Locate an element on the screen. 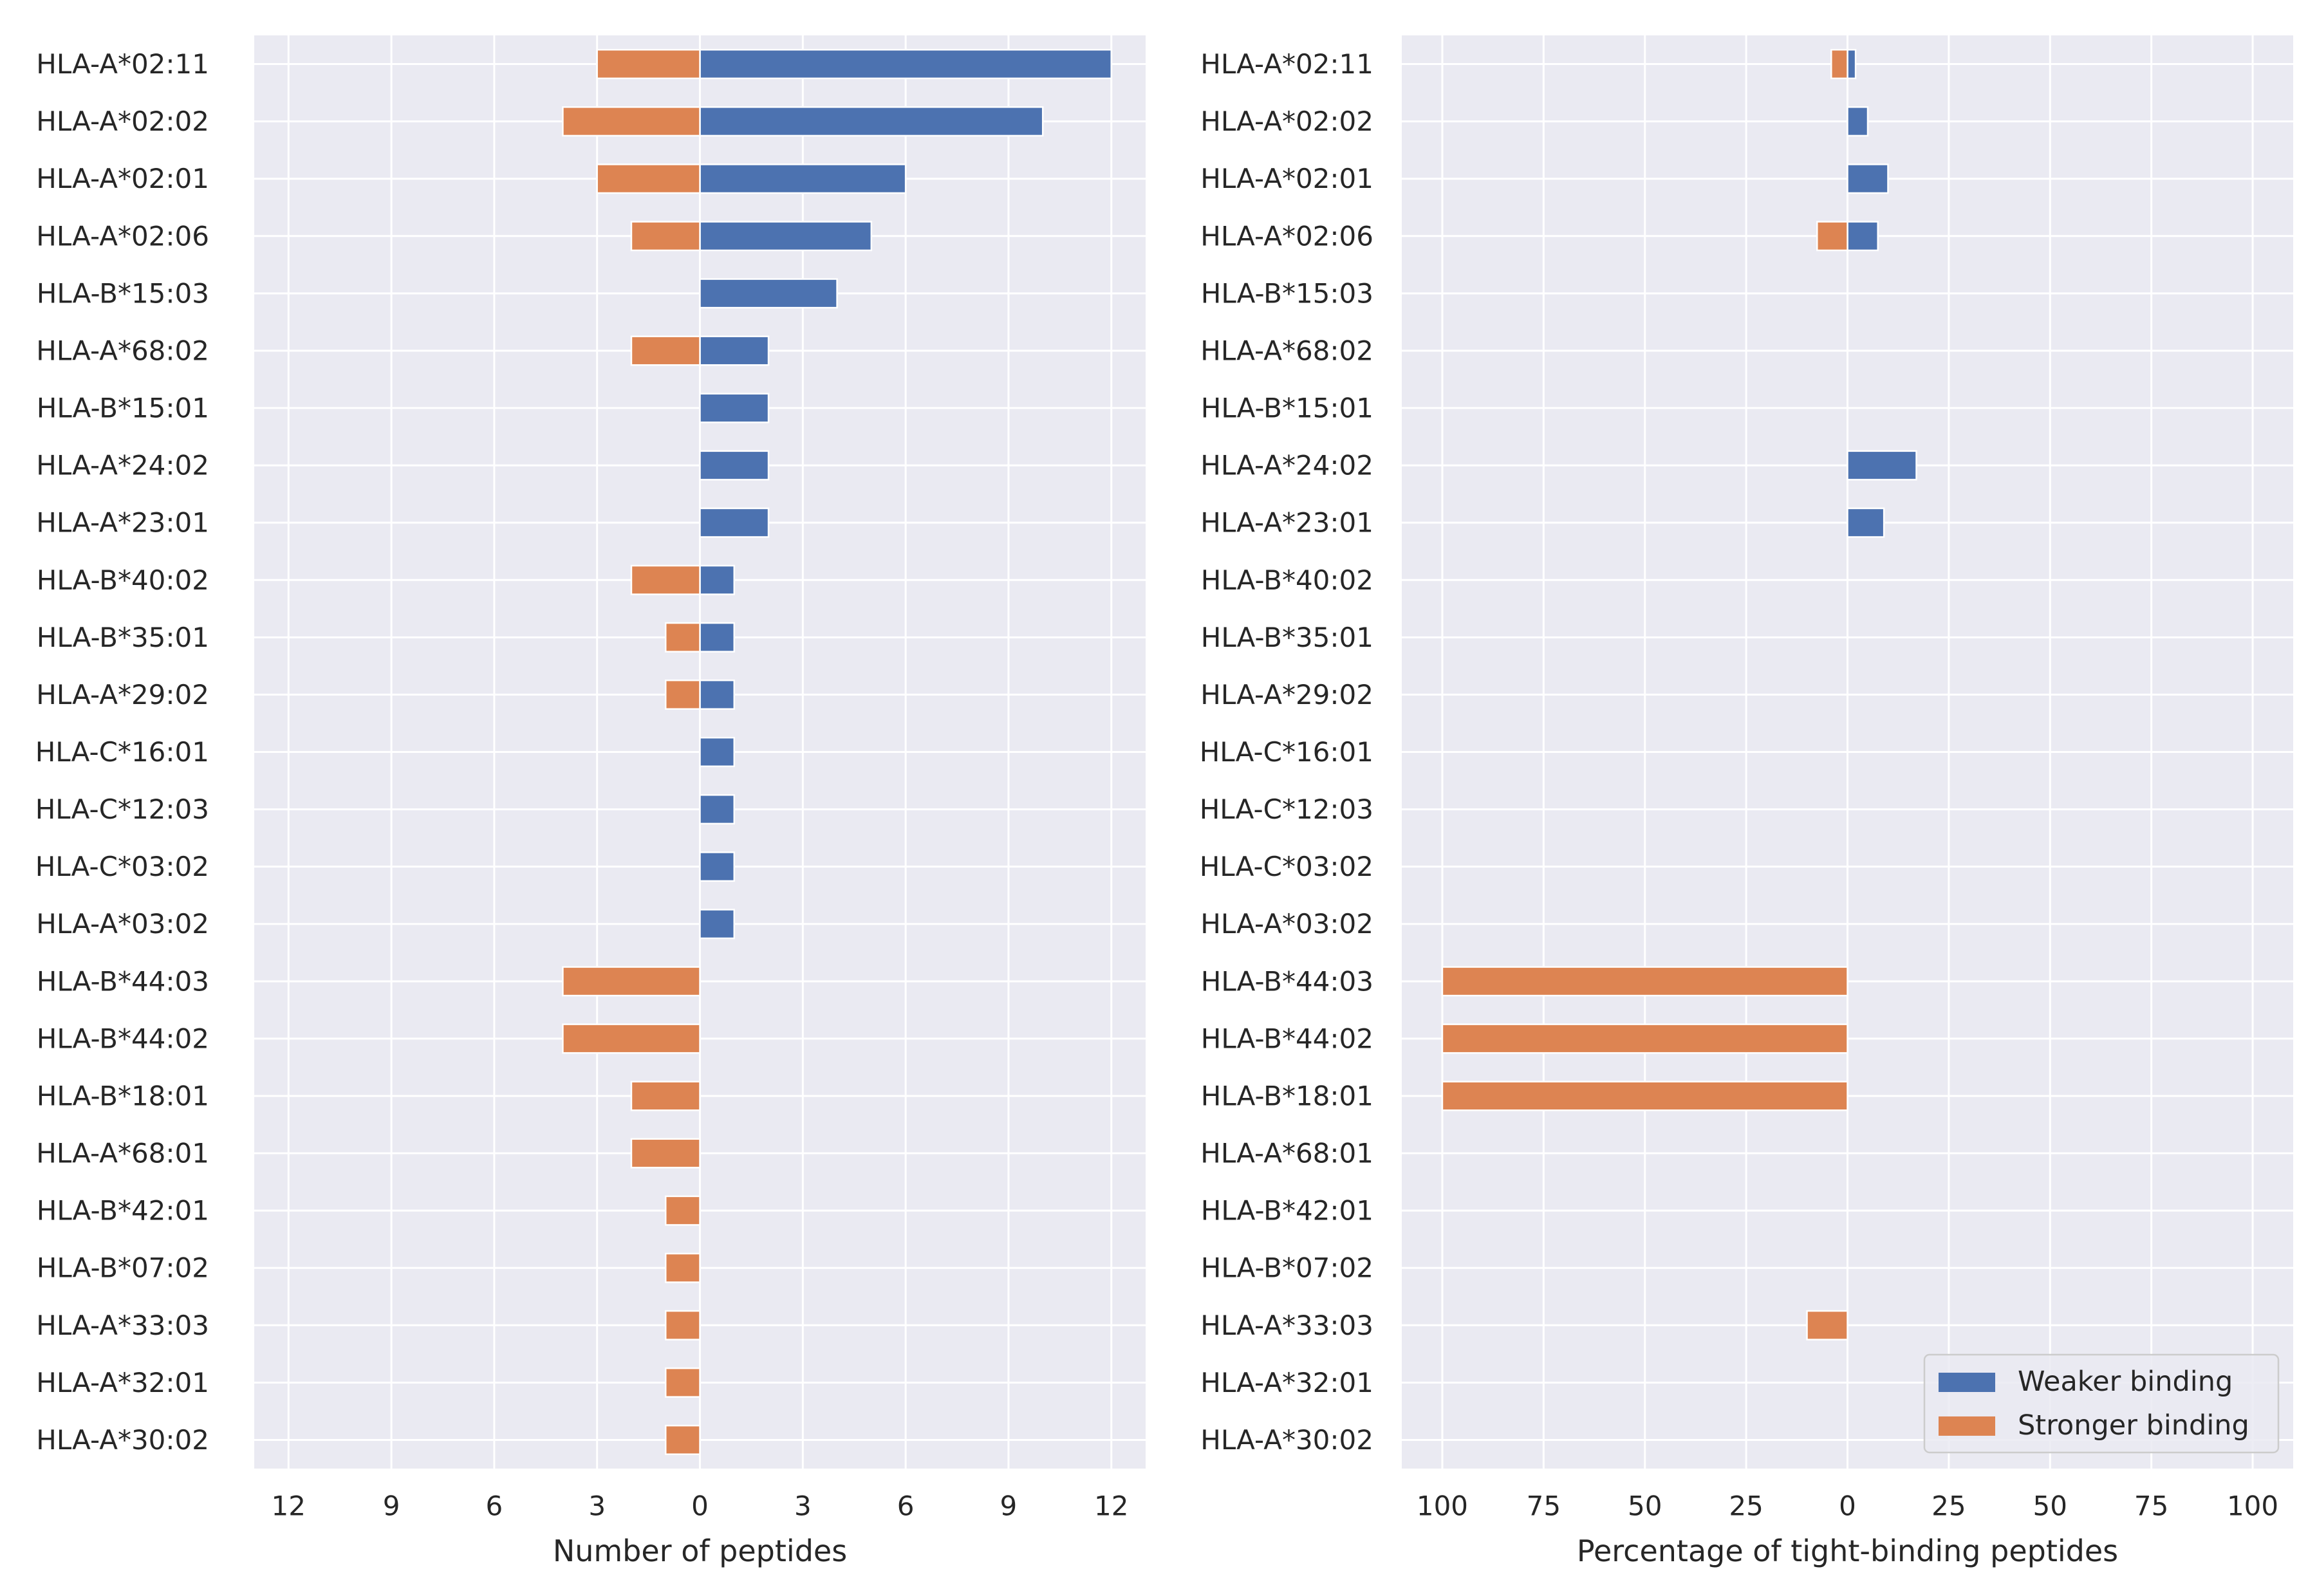 Image resolution: width=2317 pixels, height=1596 pixels. left-category-label-13: HLA-C*12:03 is located at coordinates (122, 809).